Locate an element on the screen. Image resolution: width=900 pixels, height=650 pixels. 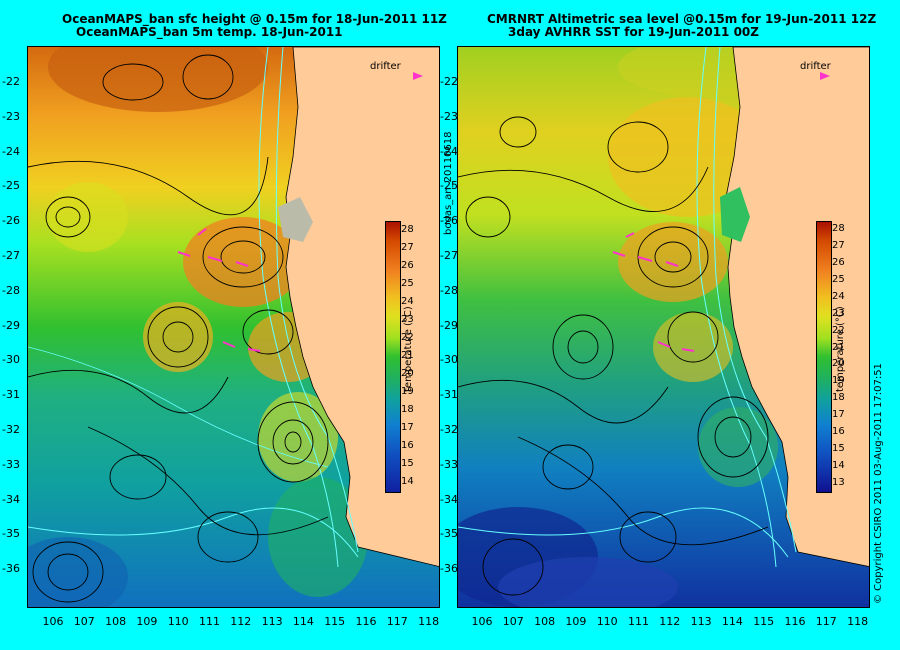
left-colorbar-label: temperature (°C) is located at coordinates (408, 349).